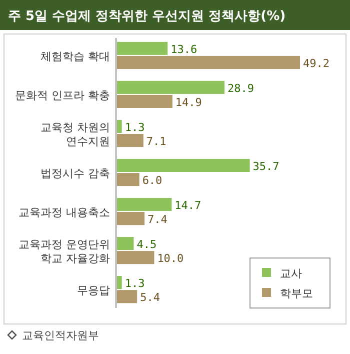 The width and height of the screenshot is (350, 354). I want to click on legend-label: 학부모, so click(296, 293).